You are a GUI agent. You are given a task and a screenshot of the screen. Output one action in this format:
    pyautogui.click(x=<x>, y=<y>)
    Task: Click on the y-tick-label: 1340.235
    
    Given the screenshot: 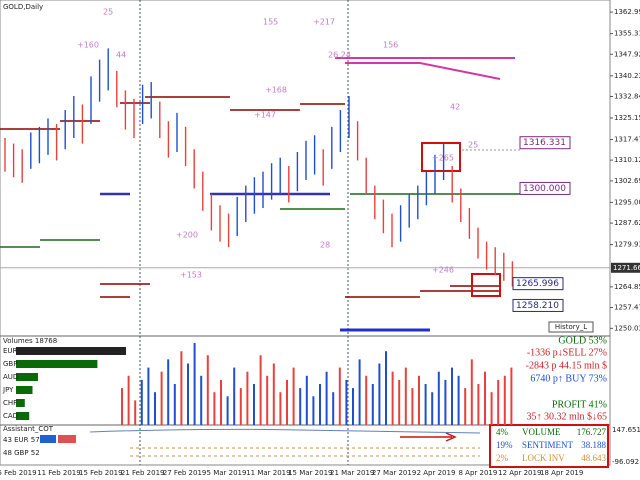 What is the action you would take?
    pyautogui.click(x=627, y=76)
    